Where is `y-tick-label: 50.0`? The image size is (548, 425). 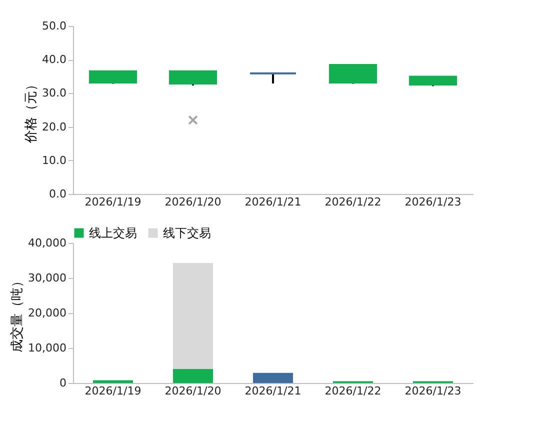 y-tick-label: 50.0 is located at coordinates (54, 26).